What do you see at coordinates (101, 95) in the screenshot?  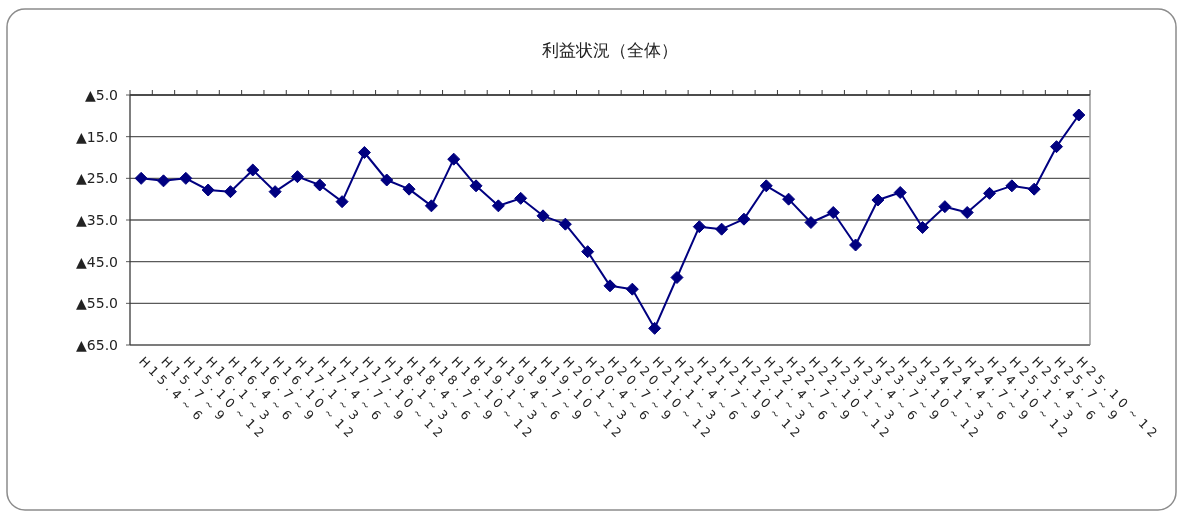 I see `y-tick-label: ▲5.0` at bounding box center [101, 95].